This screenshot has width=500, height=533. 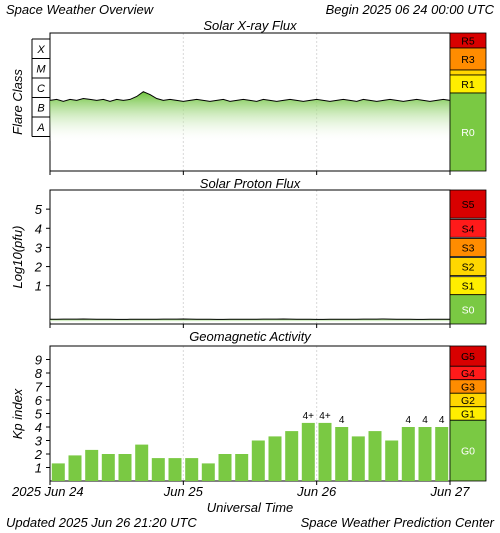 I want to click on y-tick-label: 7, so click(x=39, y=387).